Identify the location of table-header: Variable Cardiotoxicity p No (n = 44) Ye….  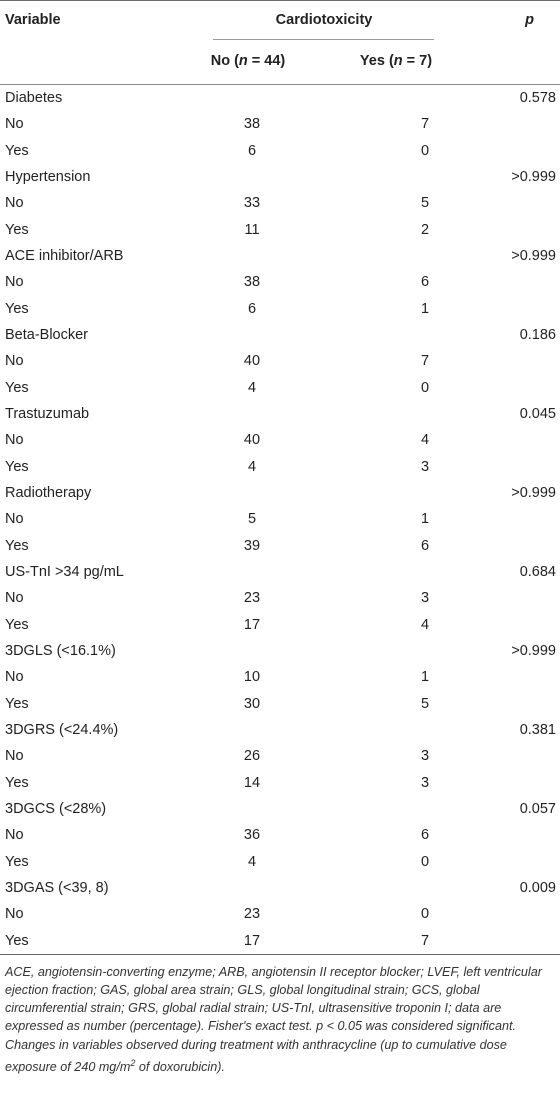
(280, 42).